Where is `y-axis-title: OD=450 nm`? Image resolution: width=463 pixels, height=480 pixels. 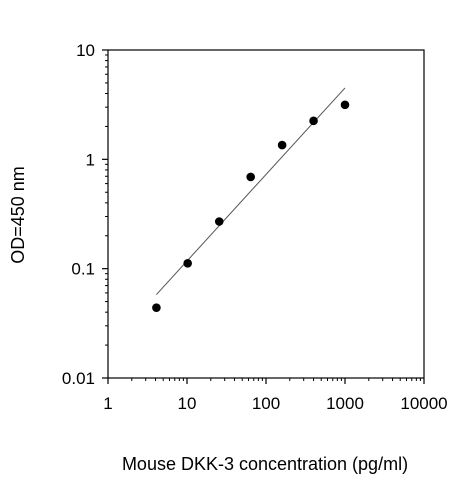 y-axis-title: OD=450 nm is located at coordinates (18, 215).